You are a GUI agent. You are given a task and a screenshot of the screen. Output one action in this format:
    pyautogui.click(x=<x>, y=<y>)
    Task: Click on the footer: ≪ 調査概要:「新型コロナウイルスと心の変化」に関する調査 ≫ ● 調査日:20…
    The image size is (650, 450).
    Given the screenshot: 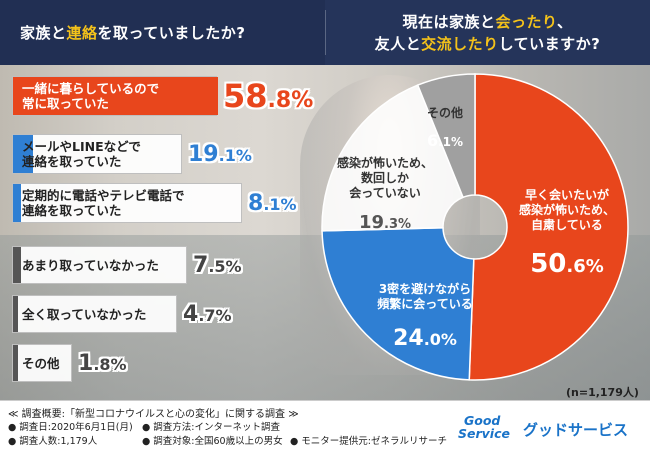 What is the action you would take?
    pyautogui.click(x=325, y=425)
    